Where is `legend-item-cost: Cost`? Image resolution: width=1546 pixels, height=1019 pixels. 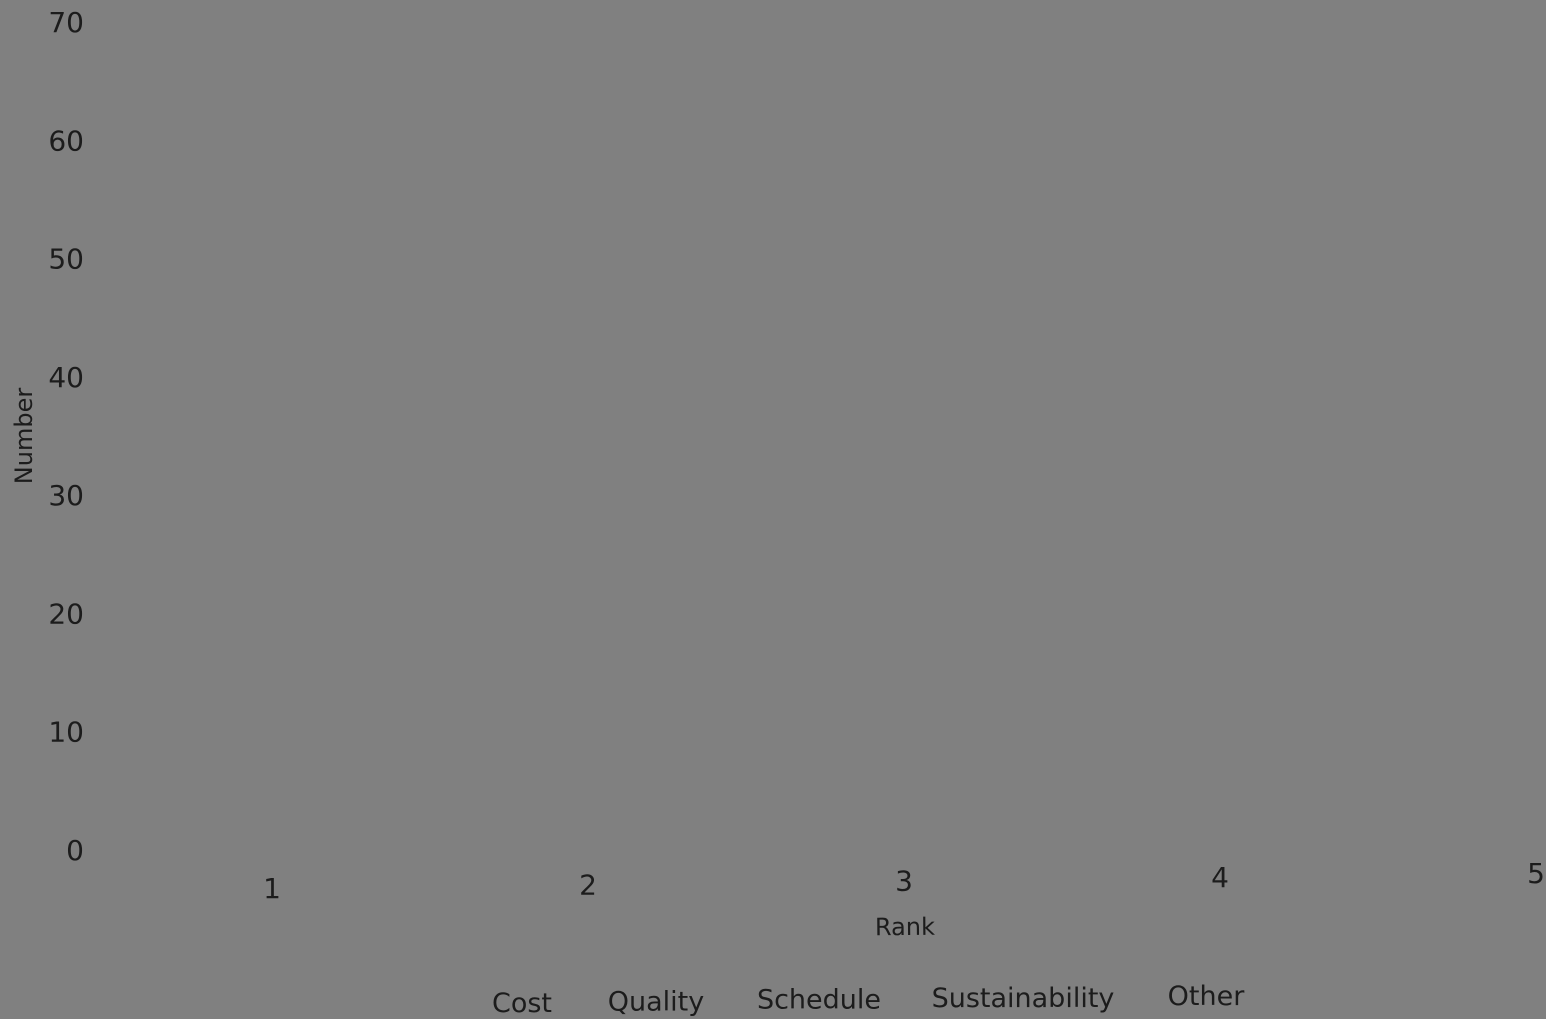 legend-item-cost: Cost is located at coordinates (522, 1003).